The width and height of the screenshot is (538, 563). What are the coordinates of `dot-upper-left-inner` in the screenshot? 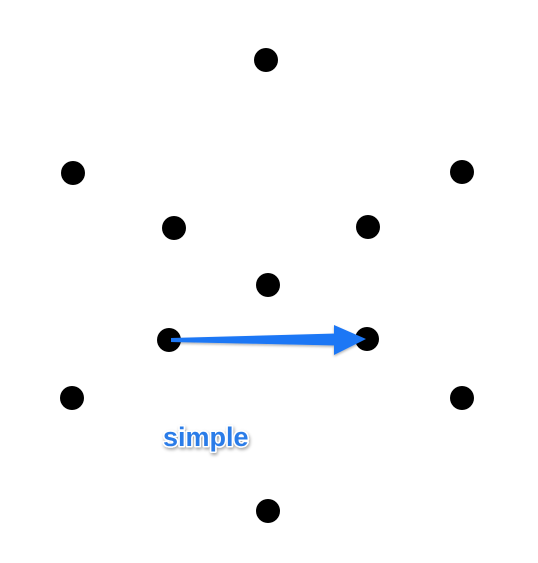 It's located at (174, 228).